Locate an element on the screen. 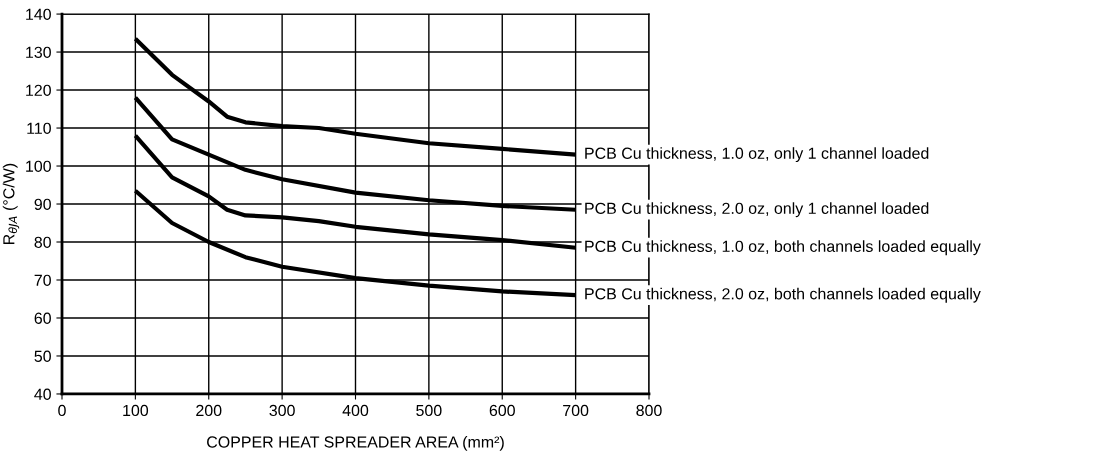 The image size is (1112, 469). x-tick-label: 600 is located at coordinates (502, 410).